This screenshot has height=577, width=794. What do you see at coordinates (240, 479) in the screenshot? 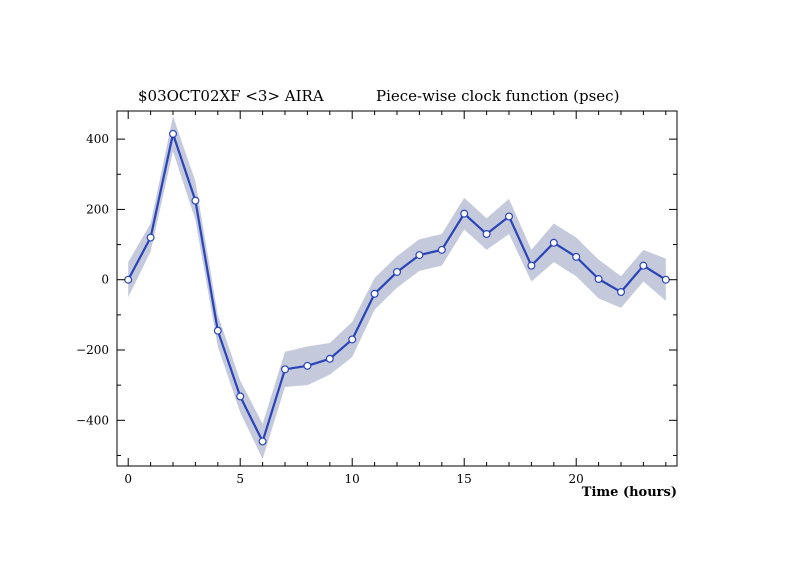
I see `x-tick-label: 5` at bounding box center [240, 479].